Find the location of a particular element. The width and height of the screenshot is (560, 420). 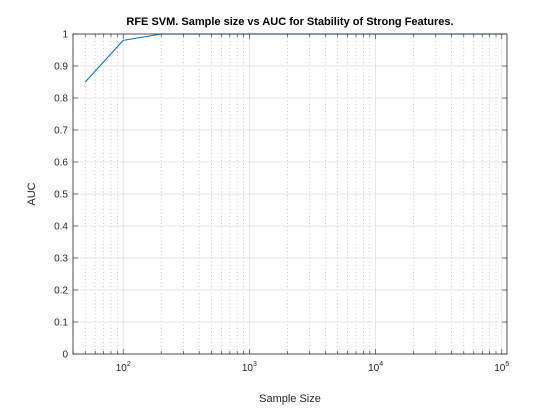

y-tick-label: 0 is located at coordinates (65, 355).